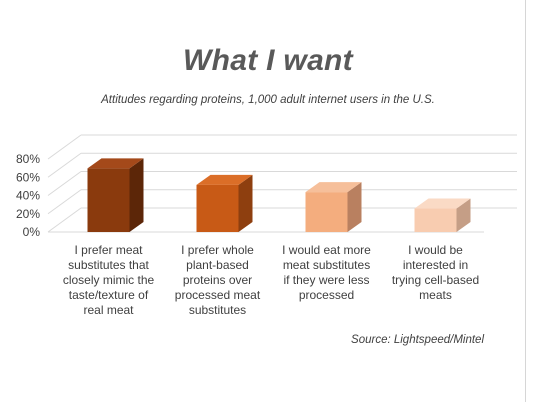 The image size is (536, 402). What do you see at coordinates (435, 250) in the screenshot?
I see `x-category-label-line: I would be` at bounding box center [435, 250].